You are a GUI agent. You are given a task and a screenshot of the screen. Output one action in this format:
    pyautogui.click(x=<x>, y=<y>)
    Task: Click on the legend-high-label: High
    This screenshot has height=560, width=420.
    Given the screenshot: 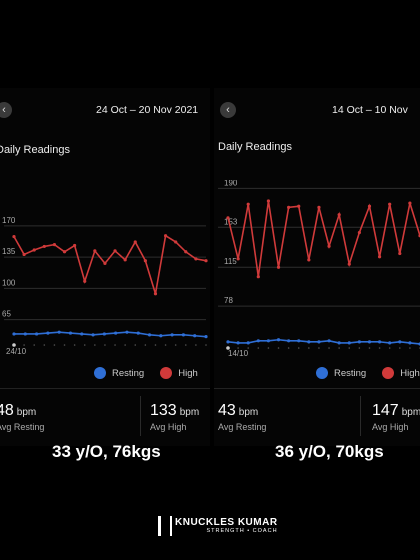 What is the action you would take?
    pyautogui.click(x=410, y=373)
    